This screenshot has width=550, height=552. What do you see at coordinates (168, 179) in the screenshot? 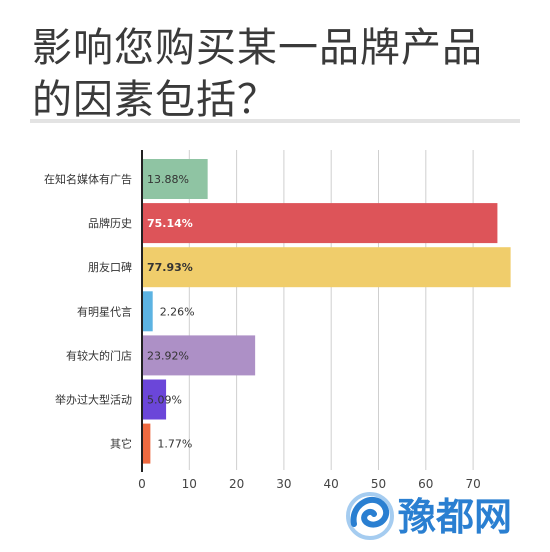
I see `value-label: 13.88%` at bounding box center [168, 179].